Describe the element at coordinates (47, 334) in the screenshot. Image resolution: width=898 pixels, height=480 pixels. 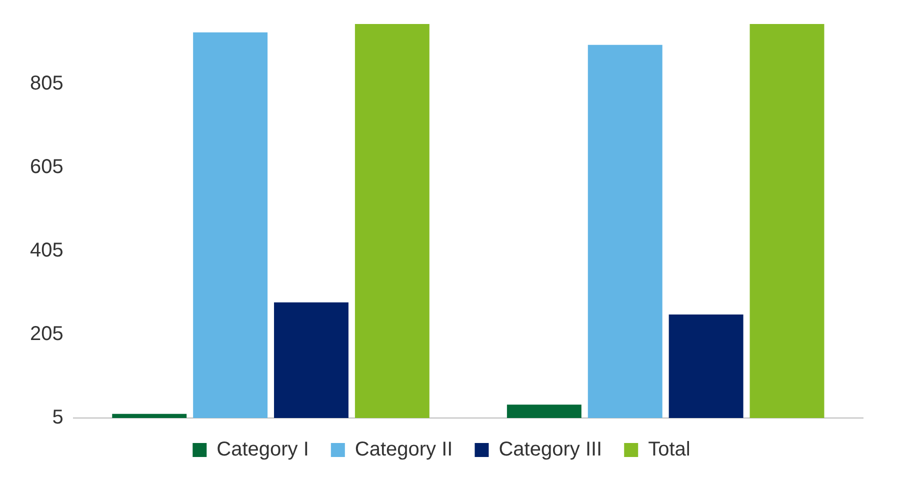
I see `y-tick-label: 205` at that location.